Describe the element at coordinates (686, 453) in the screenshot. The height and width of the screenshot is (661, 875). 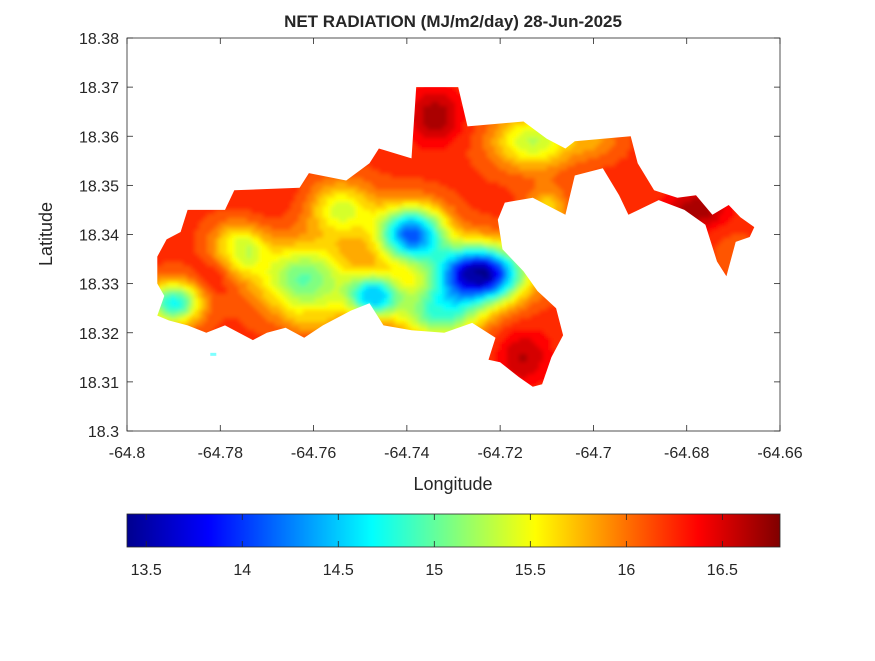
I see `x-tick-label: -64.68` at that location.